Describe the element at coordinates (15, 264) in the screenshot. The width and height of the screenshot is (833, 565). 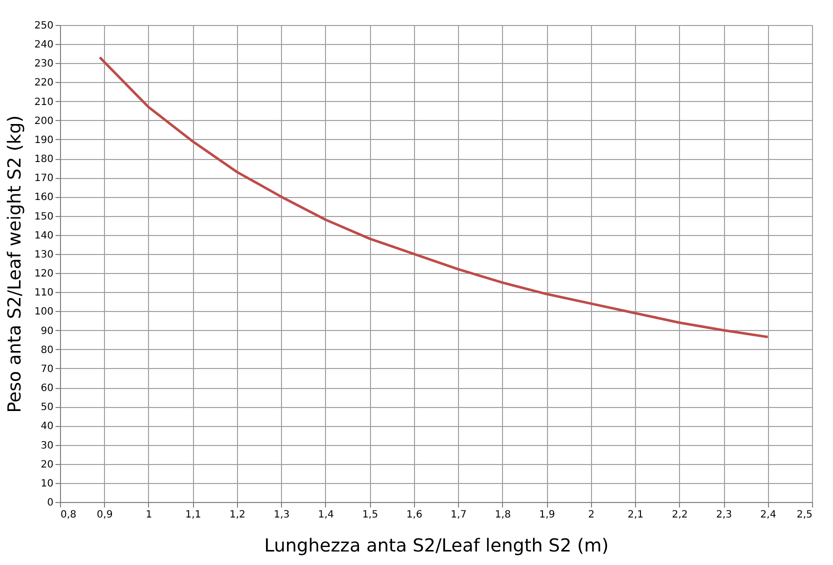
I see `y-axis-title: Peso anta S2/Leaf weight S2 (kg)` at that location.